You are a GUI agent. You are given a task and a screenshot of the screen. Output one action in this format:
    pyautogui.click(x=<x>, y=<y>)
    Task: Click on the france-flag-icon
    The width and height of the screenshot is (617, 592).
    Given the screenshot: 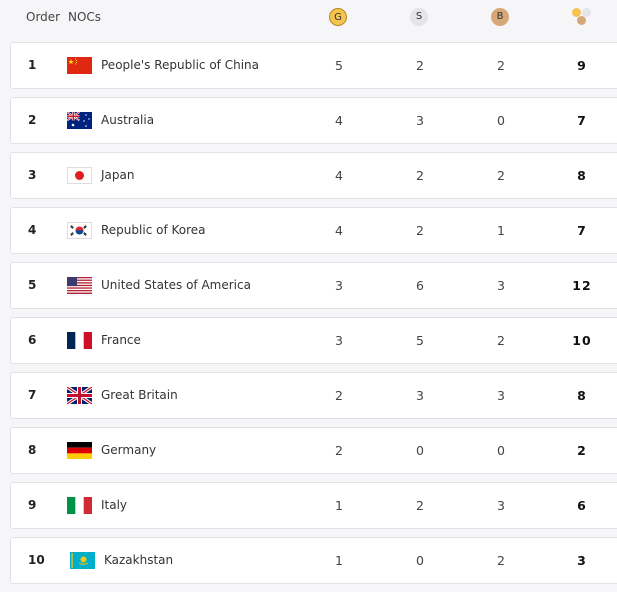 What is the action you would take?
    pyautogui.click(x=79, y=340)
    